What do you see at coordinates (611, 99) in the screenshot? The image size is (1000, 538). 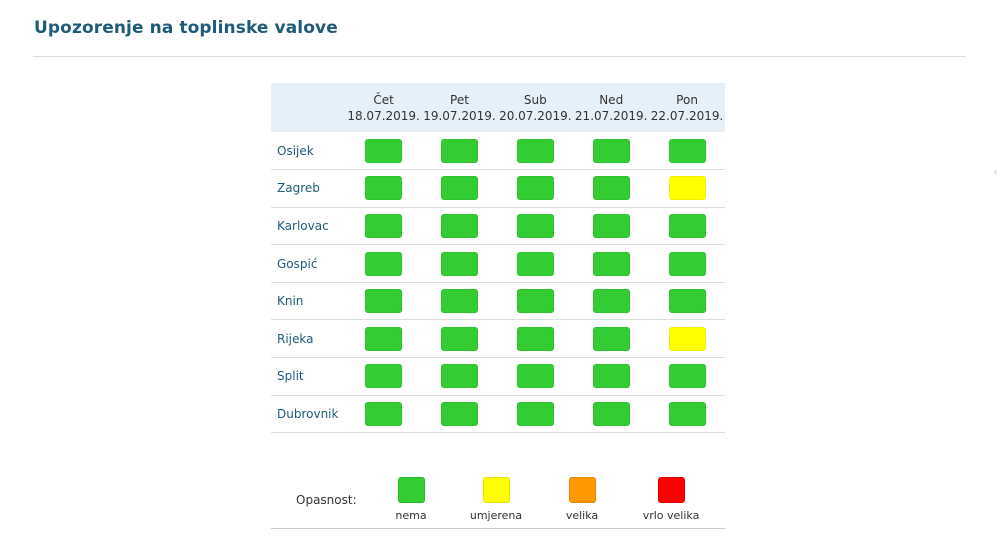 I see `day-name: Ned` at bounding box center [611, 99].